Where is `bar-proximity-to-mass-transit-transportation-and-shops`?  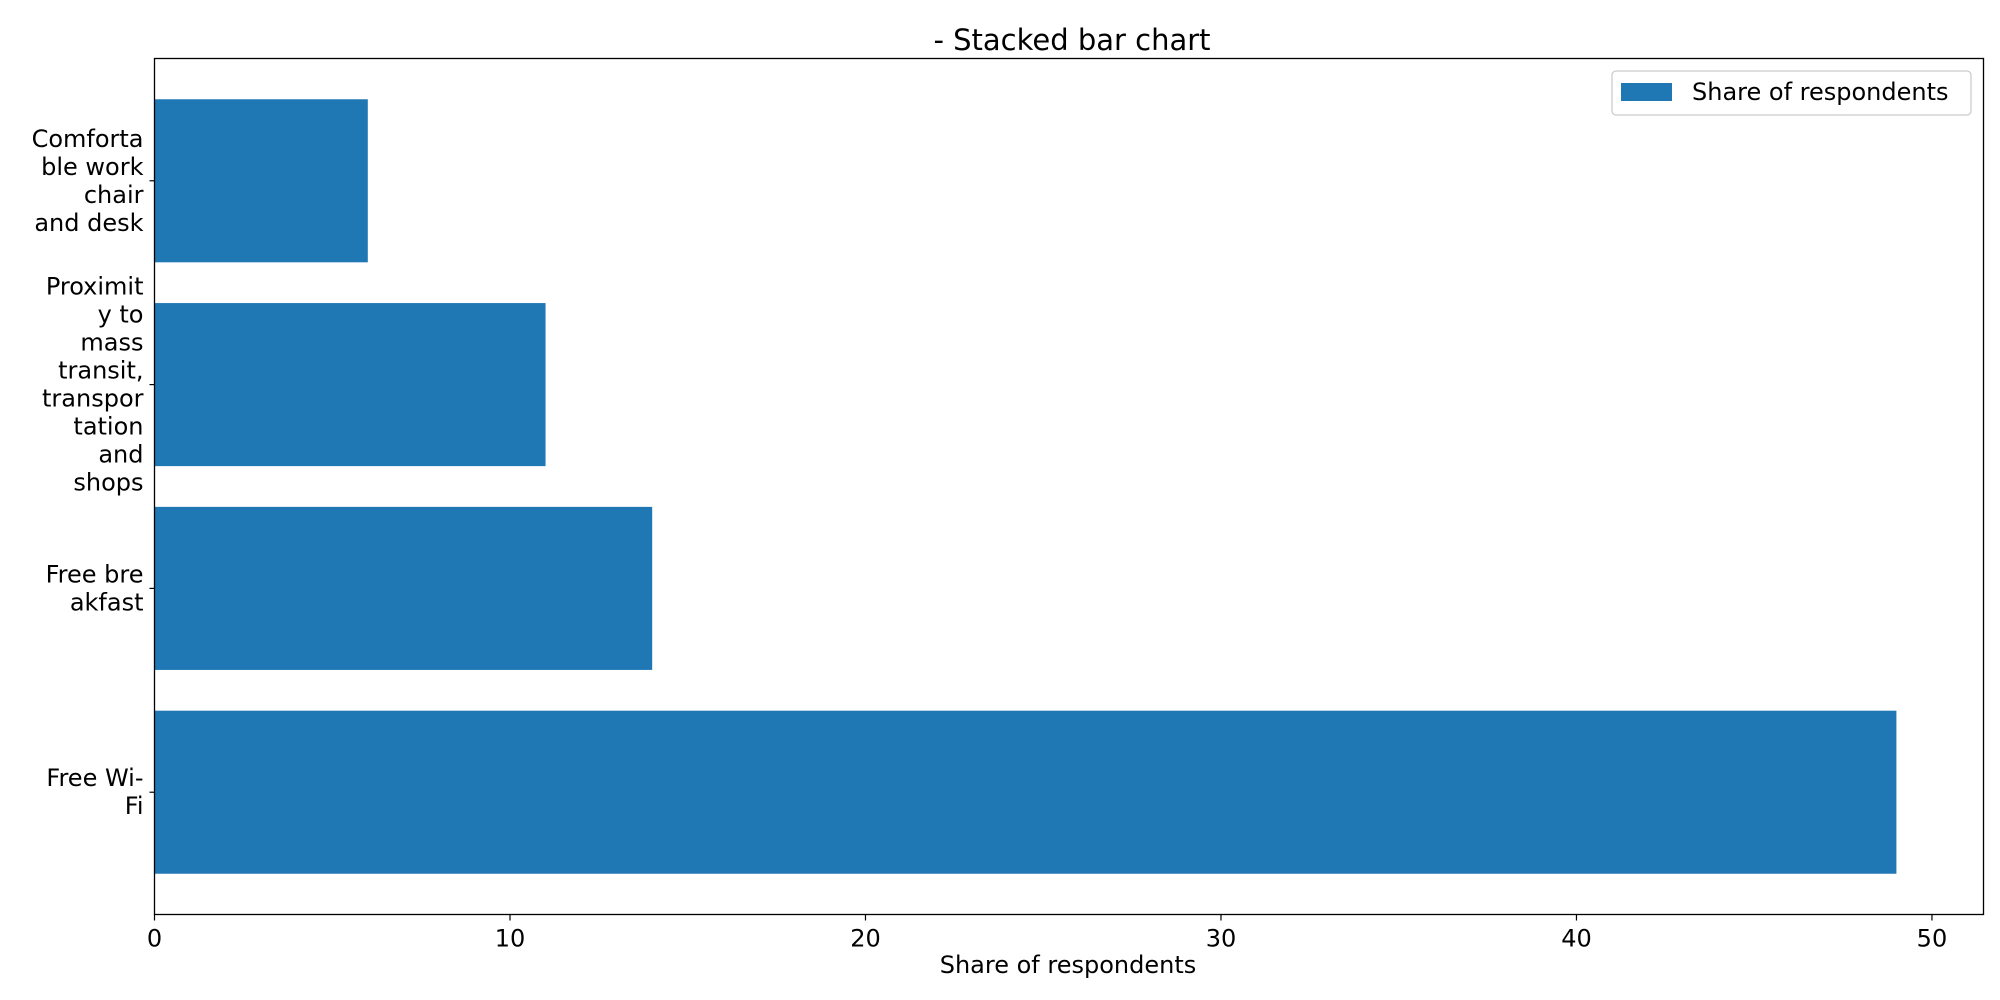 bar-proximity-to-mass-transit-transportation-and-shops is located at coordinates (350, 385).